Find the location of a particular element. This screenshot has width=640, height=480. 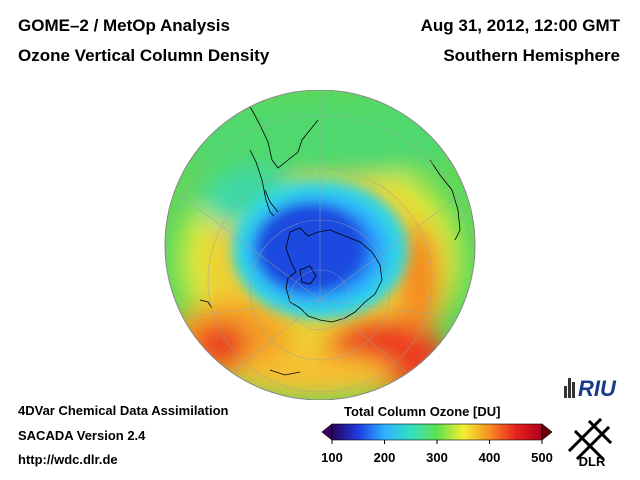

footer-line2: SACADA Version 2.4 is located at coordinates (82, 435).